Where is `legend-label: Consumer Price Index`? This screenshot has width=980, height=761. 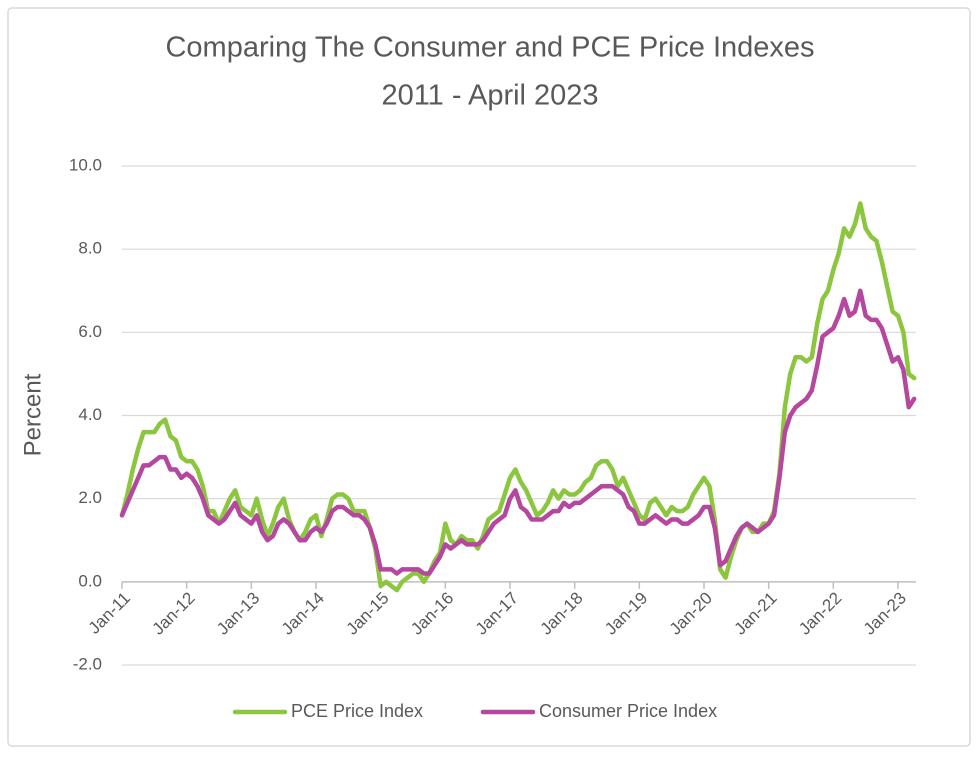 legend-label: Consumer Price Index is located at coordinates (628, 711).